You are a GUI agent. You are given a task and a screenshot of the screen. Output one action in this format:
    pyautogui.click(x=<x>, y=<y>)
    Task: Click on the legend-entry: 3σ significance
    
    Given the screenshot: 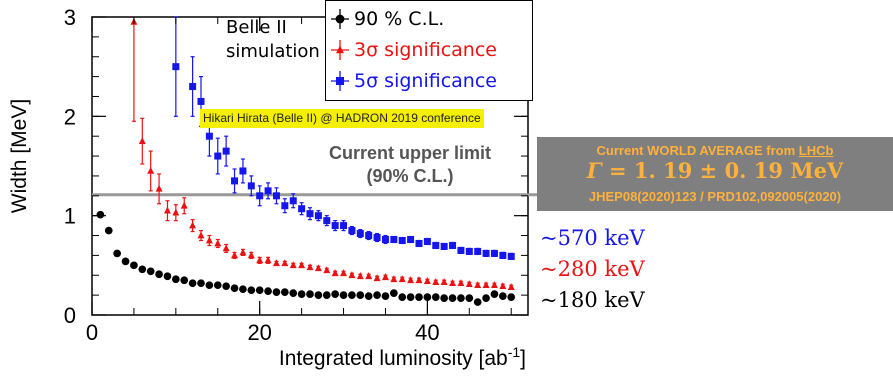 What is the action you would take?
    pyautogui.click(x=430, y=51)
    